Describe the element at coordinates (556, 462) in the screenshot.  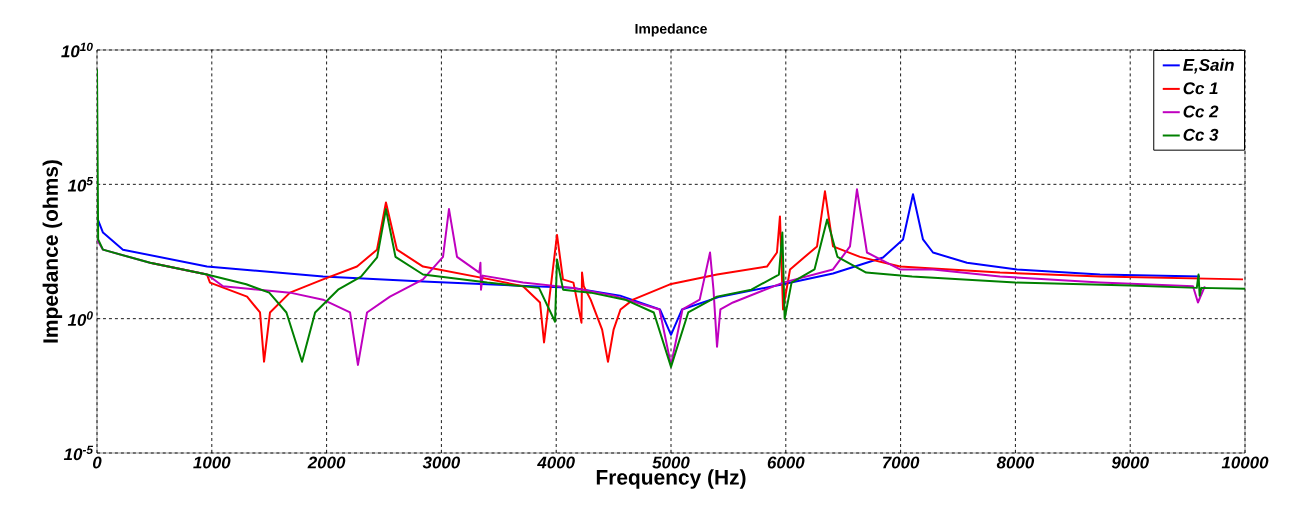
I see `x-tick-label: 4000` at that location.